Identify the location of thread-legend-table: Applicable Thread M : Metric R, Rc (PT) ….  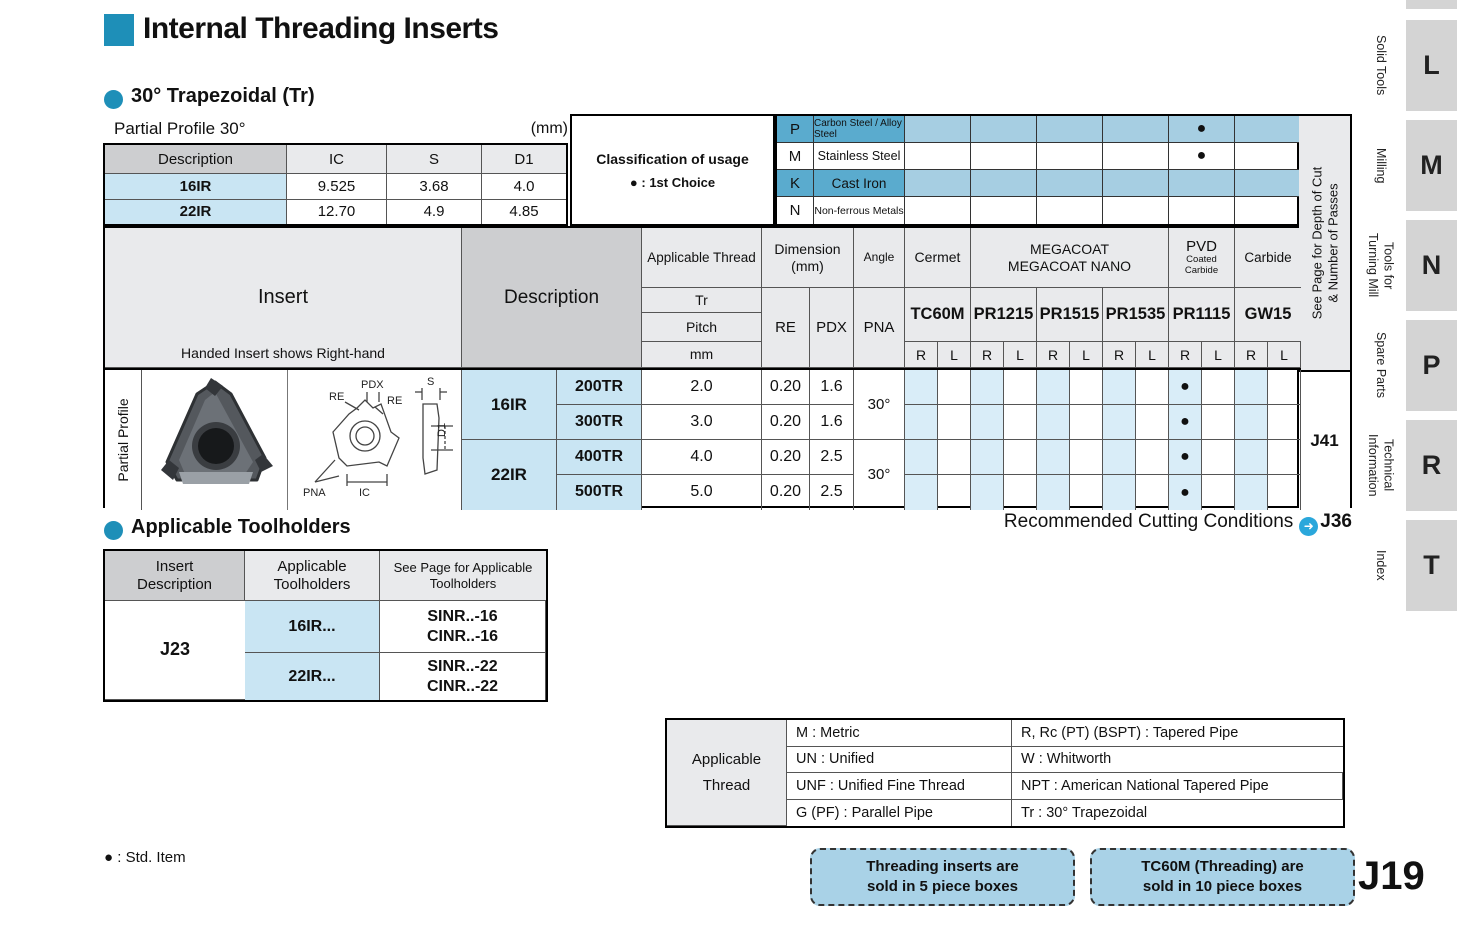
(1005, 773).